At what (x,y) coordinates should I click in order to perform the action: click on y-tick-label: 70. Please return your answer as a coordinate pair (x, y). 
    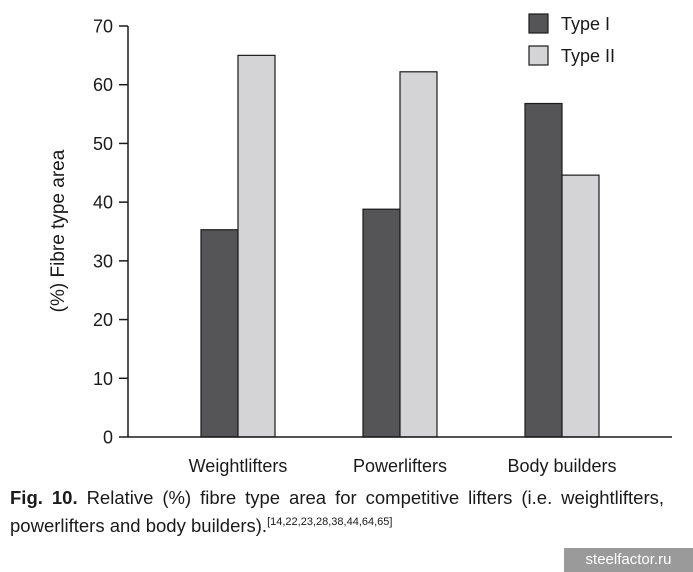
    Looking at the image, I should click on (103, 27).